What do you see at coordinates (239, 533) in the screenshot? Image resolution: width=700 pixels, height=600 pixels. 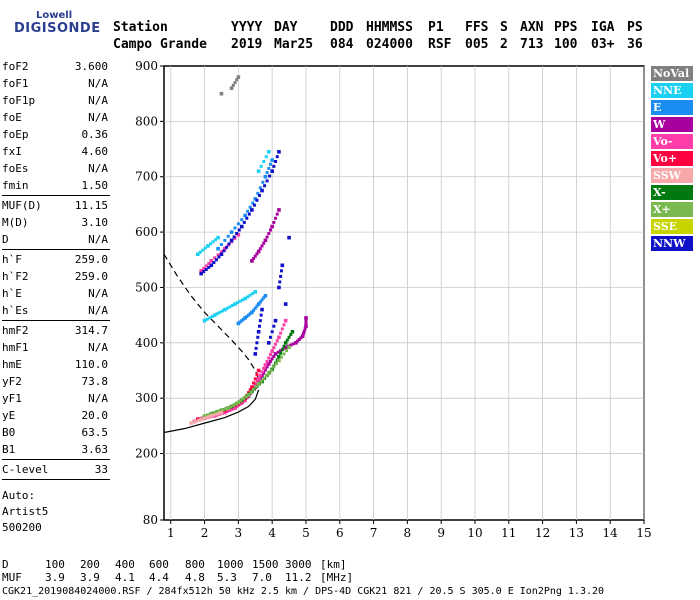 I see `x-tick-label: 3` at bounding box center [239, 533].